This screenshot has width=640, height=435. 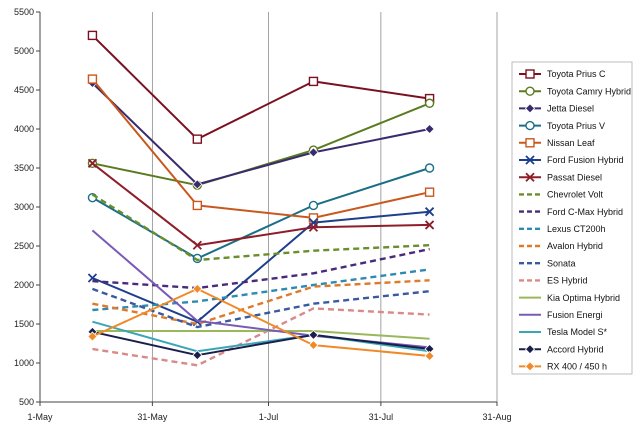 I want to click on legend-label: RX 400 / 450 h, so click(x=577, y=367).